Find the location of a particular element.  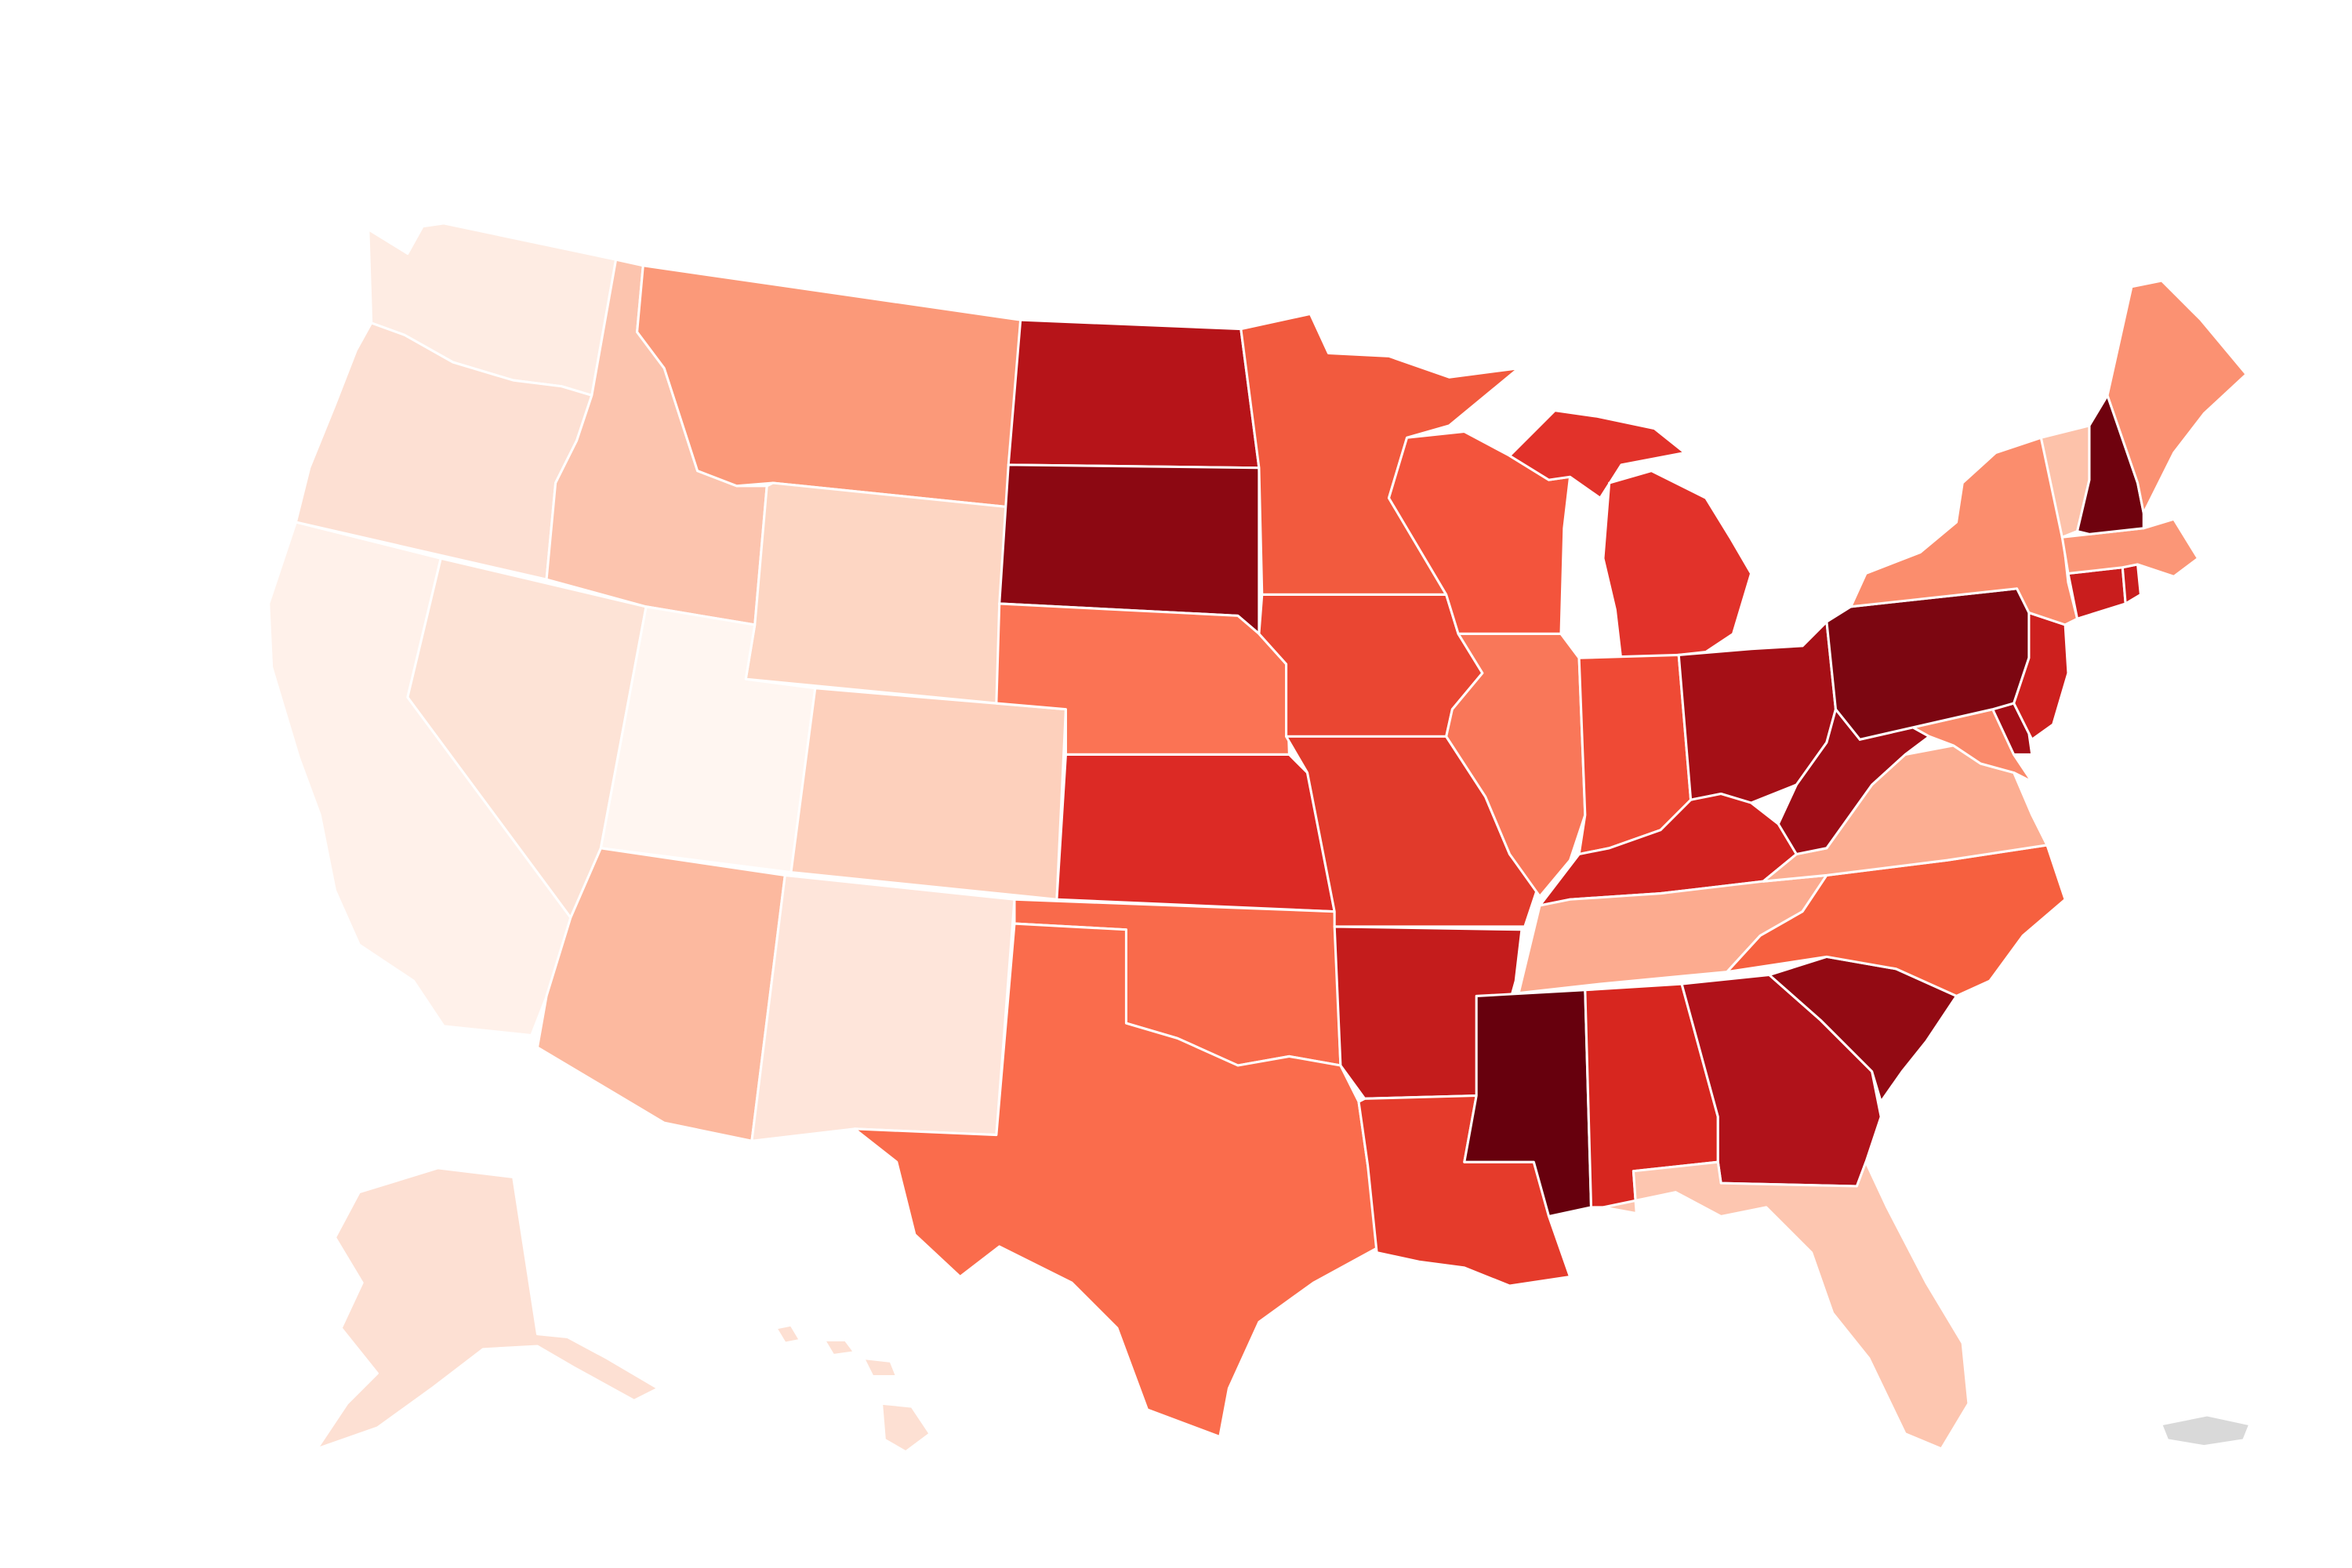

state-alaska is located at coordinates (487, 1308).